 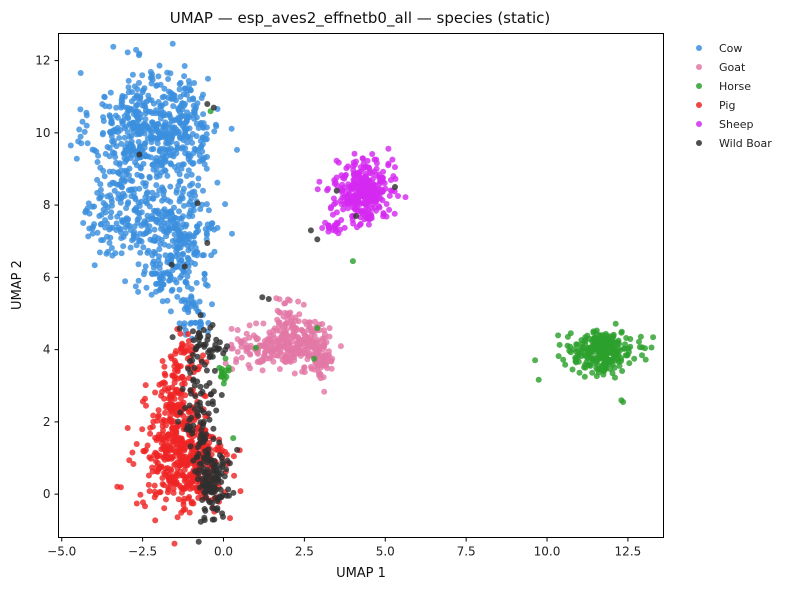 I want to click on legend-label: Sheep, so click(x=736, y=124).